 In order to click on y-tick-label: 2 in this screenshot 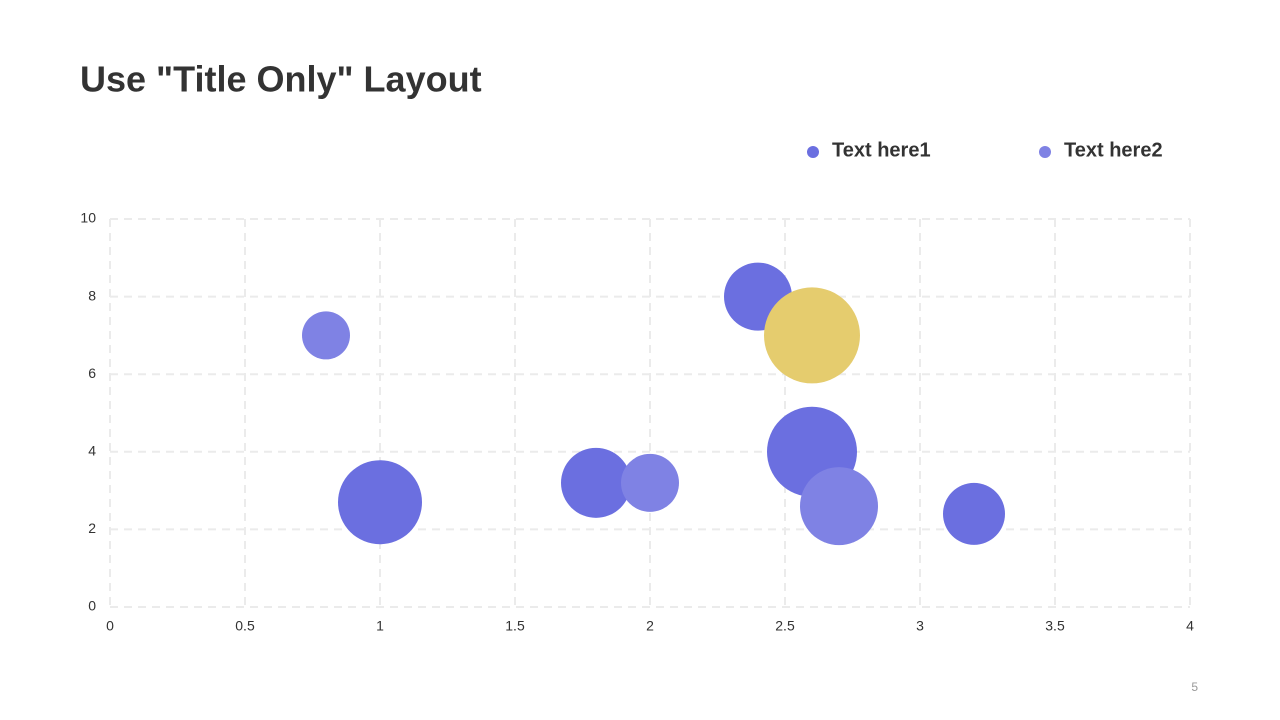, I will do `click(92, 528)`.